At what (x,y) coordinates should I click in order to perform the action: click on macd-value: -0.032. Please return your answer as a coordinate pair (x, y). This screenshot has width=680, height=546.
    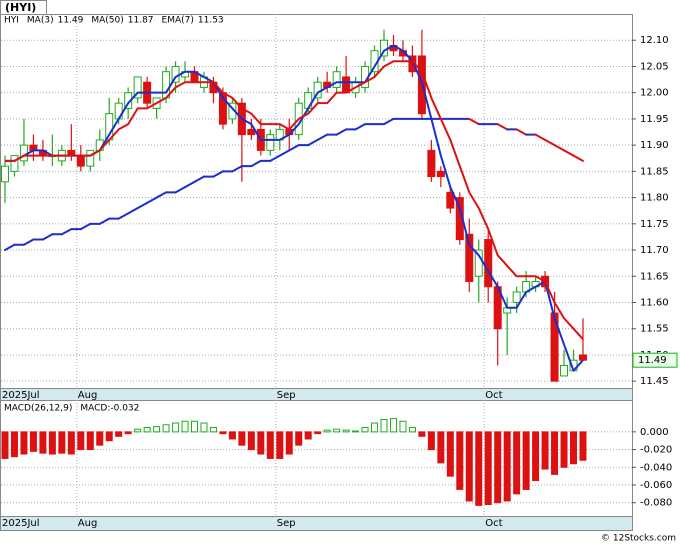
    Looking at the image, I should click on (124, 409).